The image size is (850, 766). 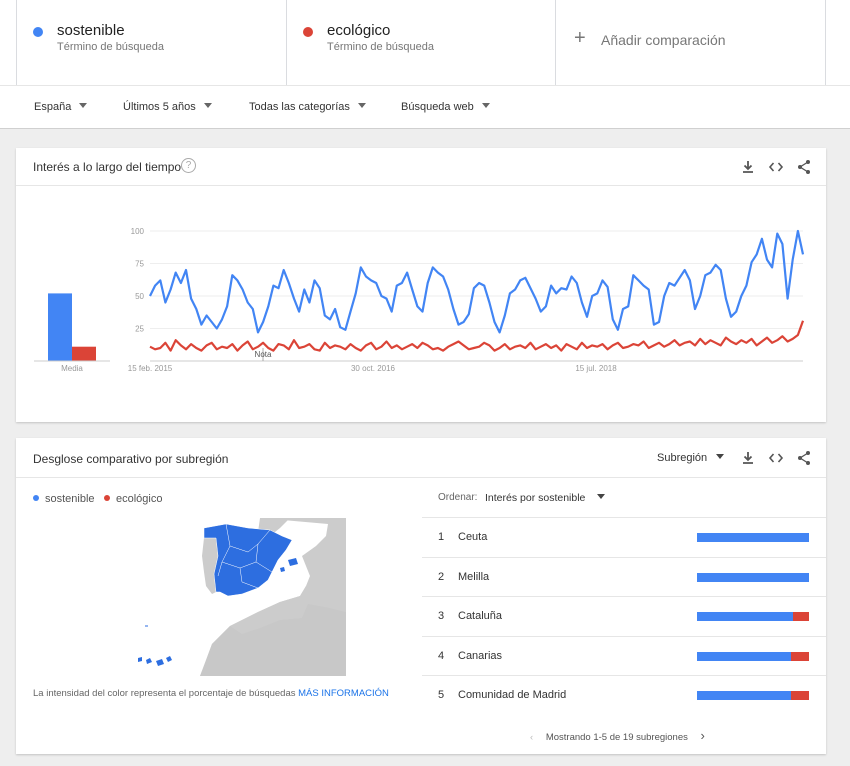 What do you see at coordinates (441, 655) in the screenshot?
I see `rank-number: 4` at bounding box center [441, 655].